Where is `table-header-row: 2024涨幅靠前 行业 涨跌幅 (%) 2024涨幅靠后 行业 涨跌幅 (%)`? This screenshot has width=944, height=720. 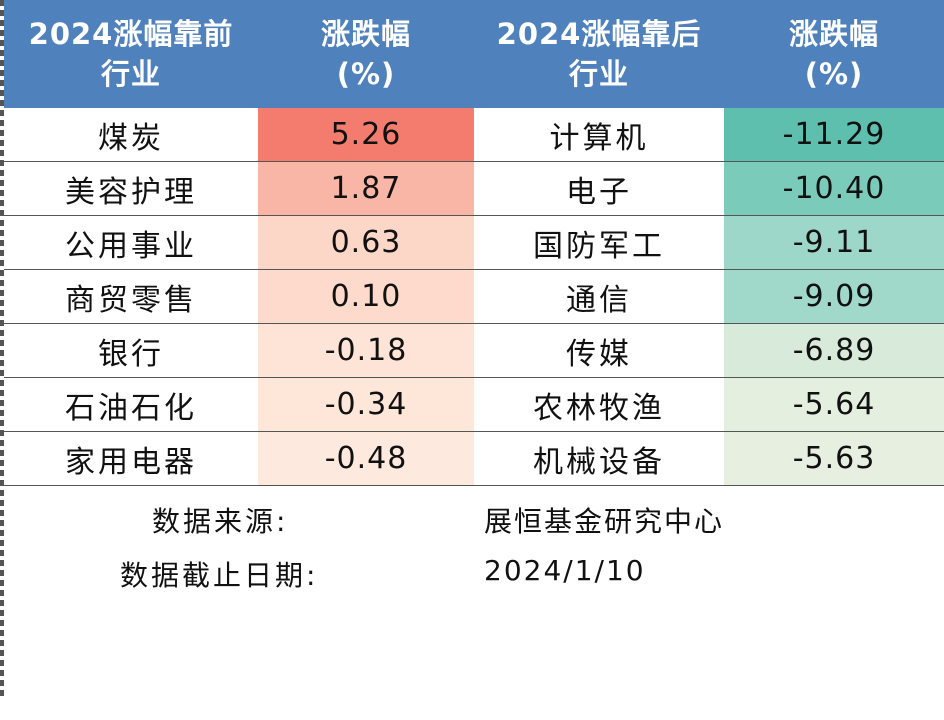 table-header-row: 2024涨幅靠前 行业 涨跌幅 (%) 2024涨幅靠后 行业 涨跌幅 (%) is located at coordinates (474, 54).